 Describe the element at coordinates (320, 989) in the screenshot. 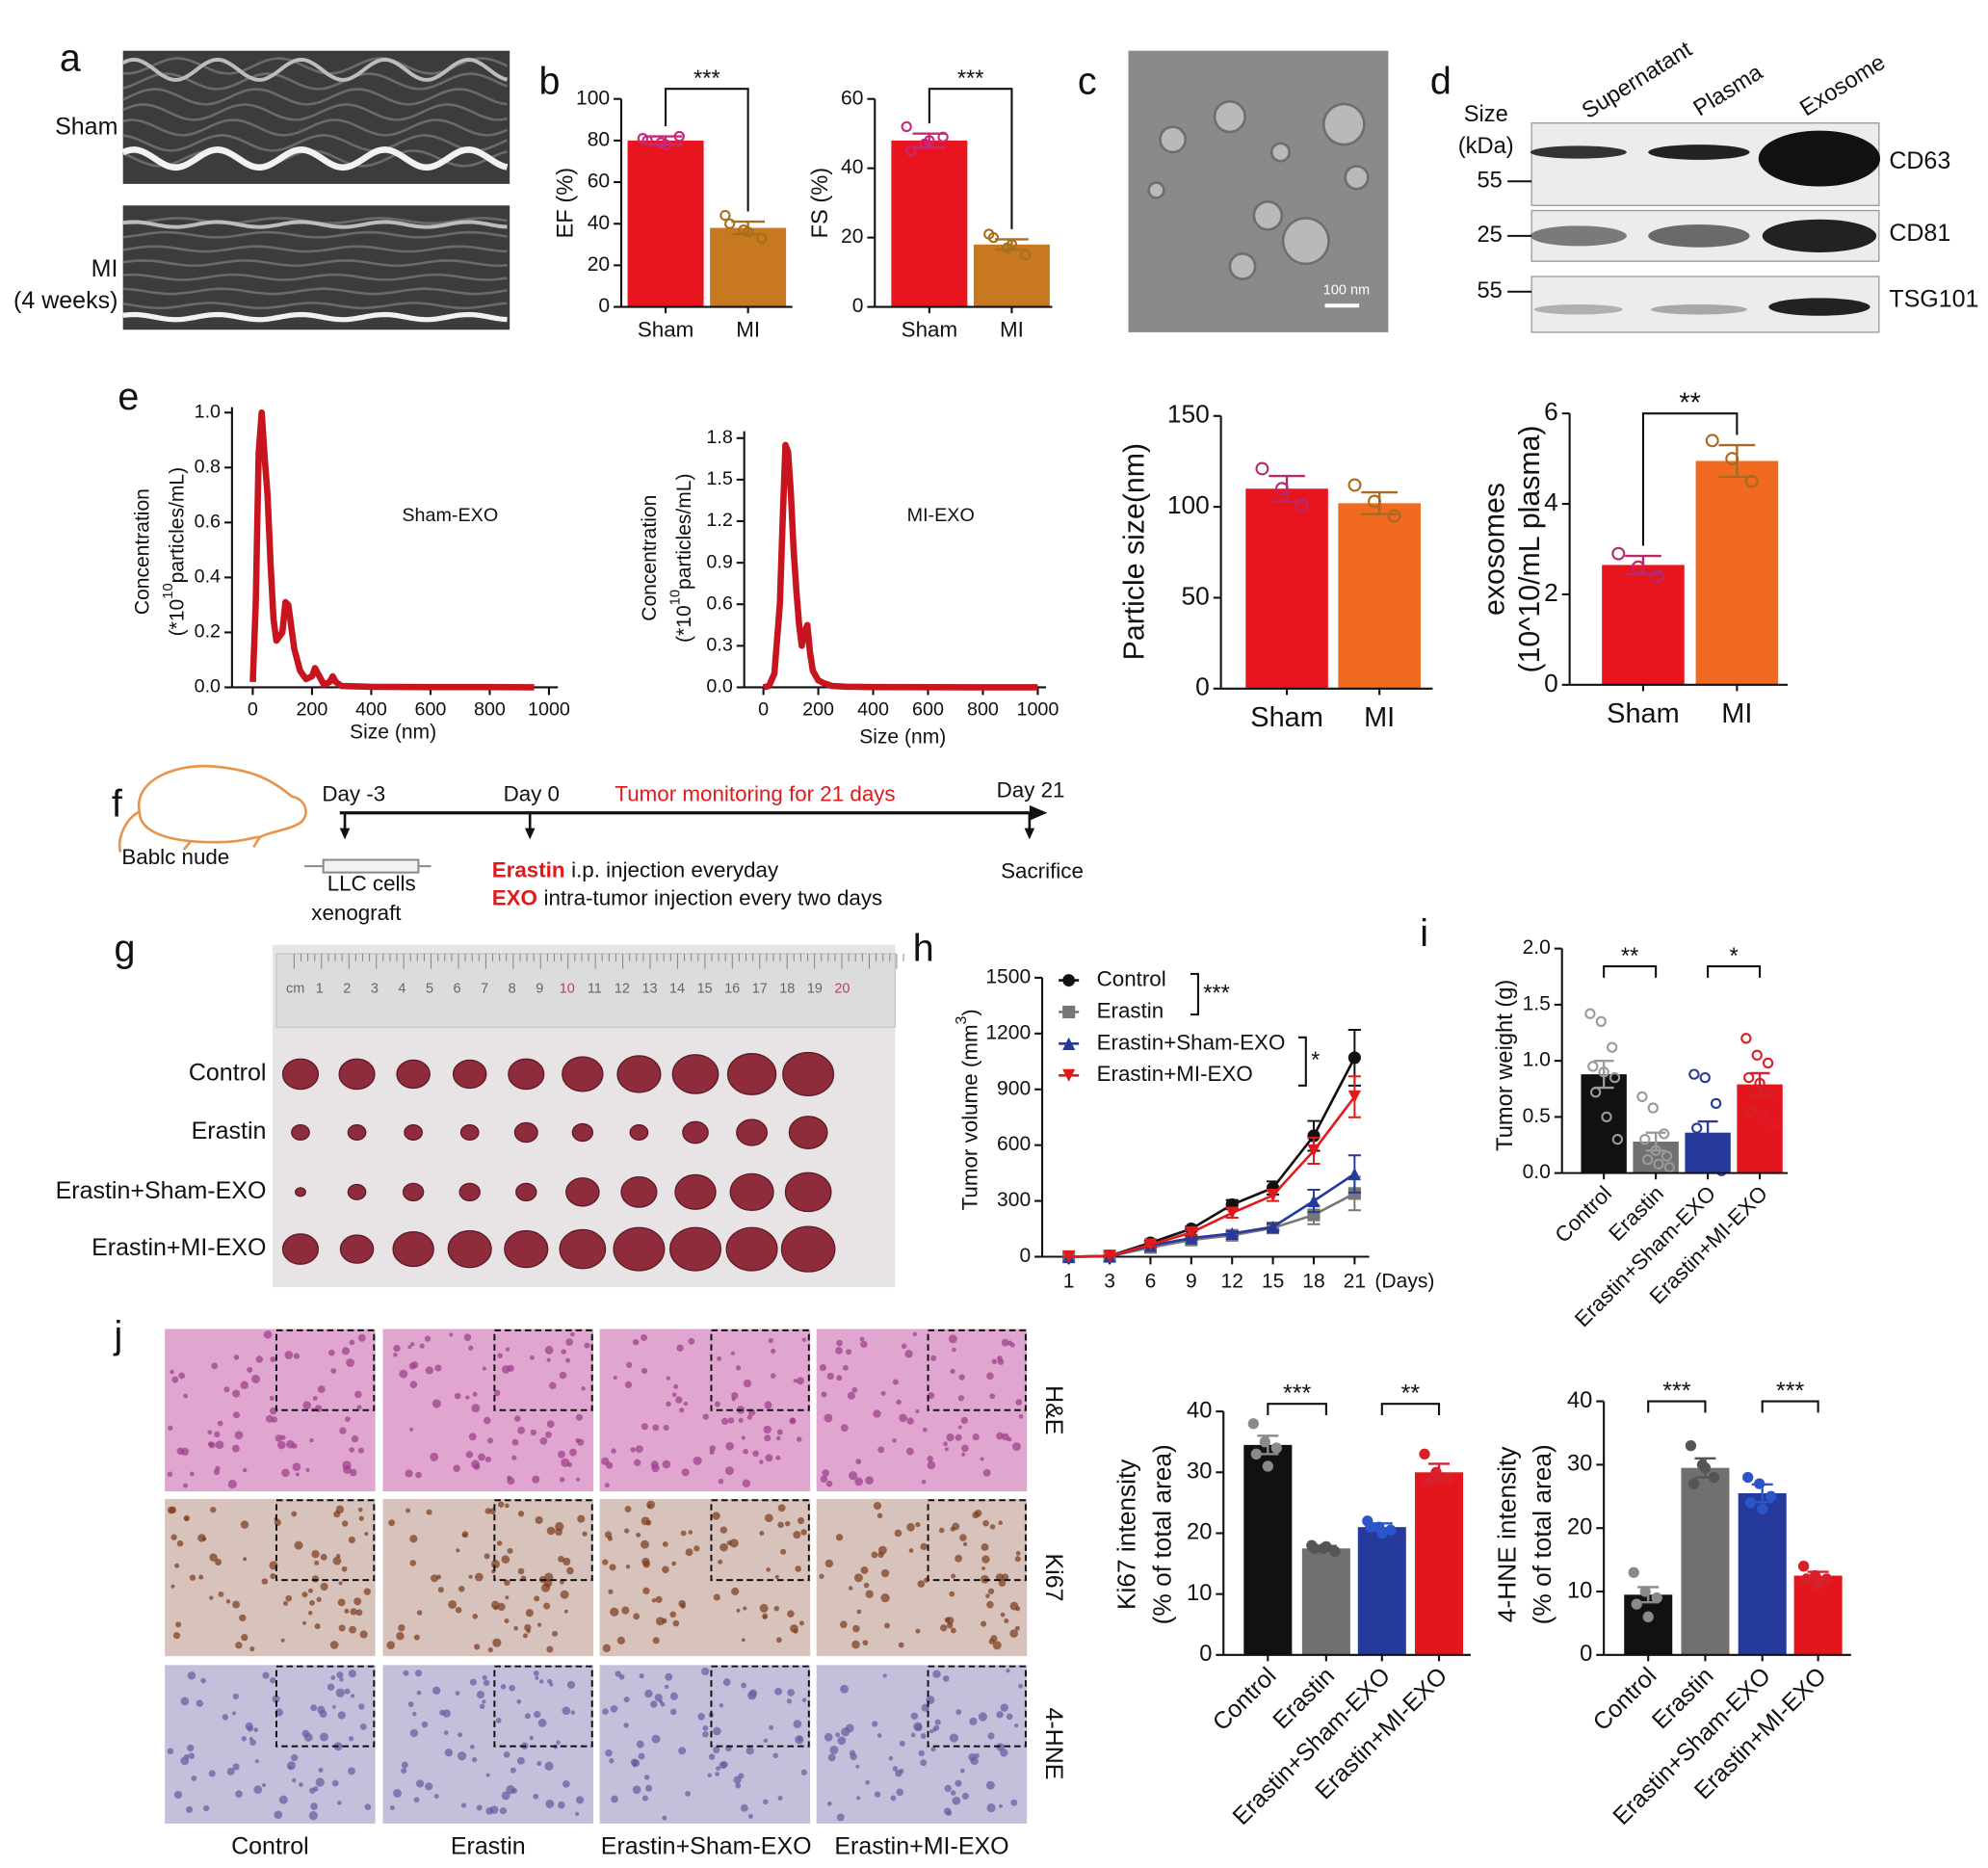

I see `ruler-label: 1` at that location.